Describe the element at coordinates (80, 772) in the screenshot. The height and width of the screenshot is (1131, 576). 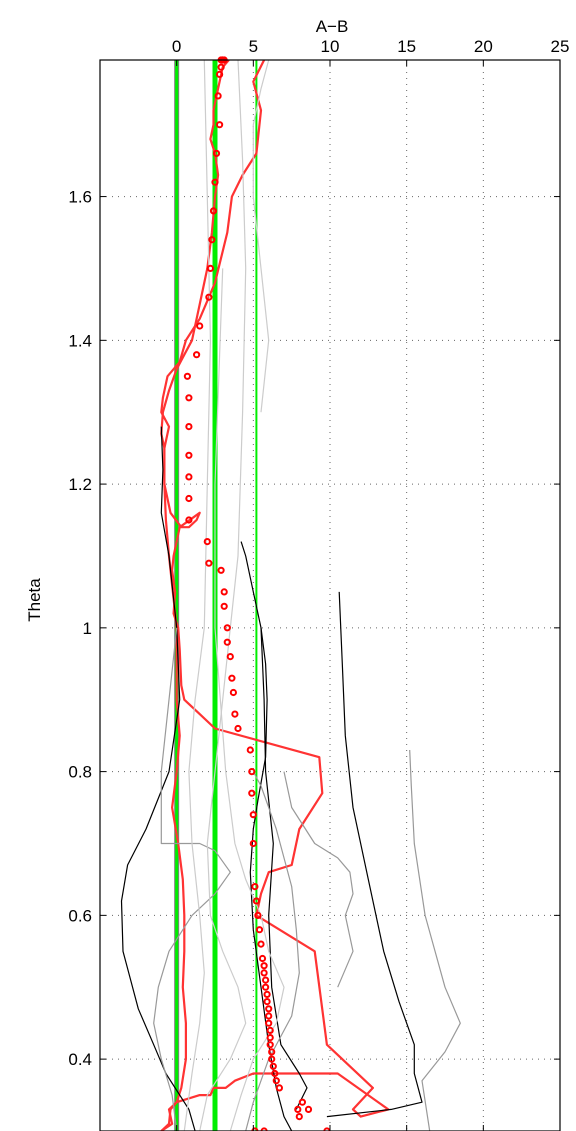
I see `y-tick-label: 0.8` at that location.